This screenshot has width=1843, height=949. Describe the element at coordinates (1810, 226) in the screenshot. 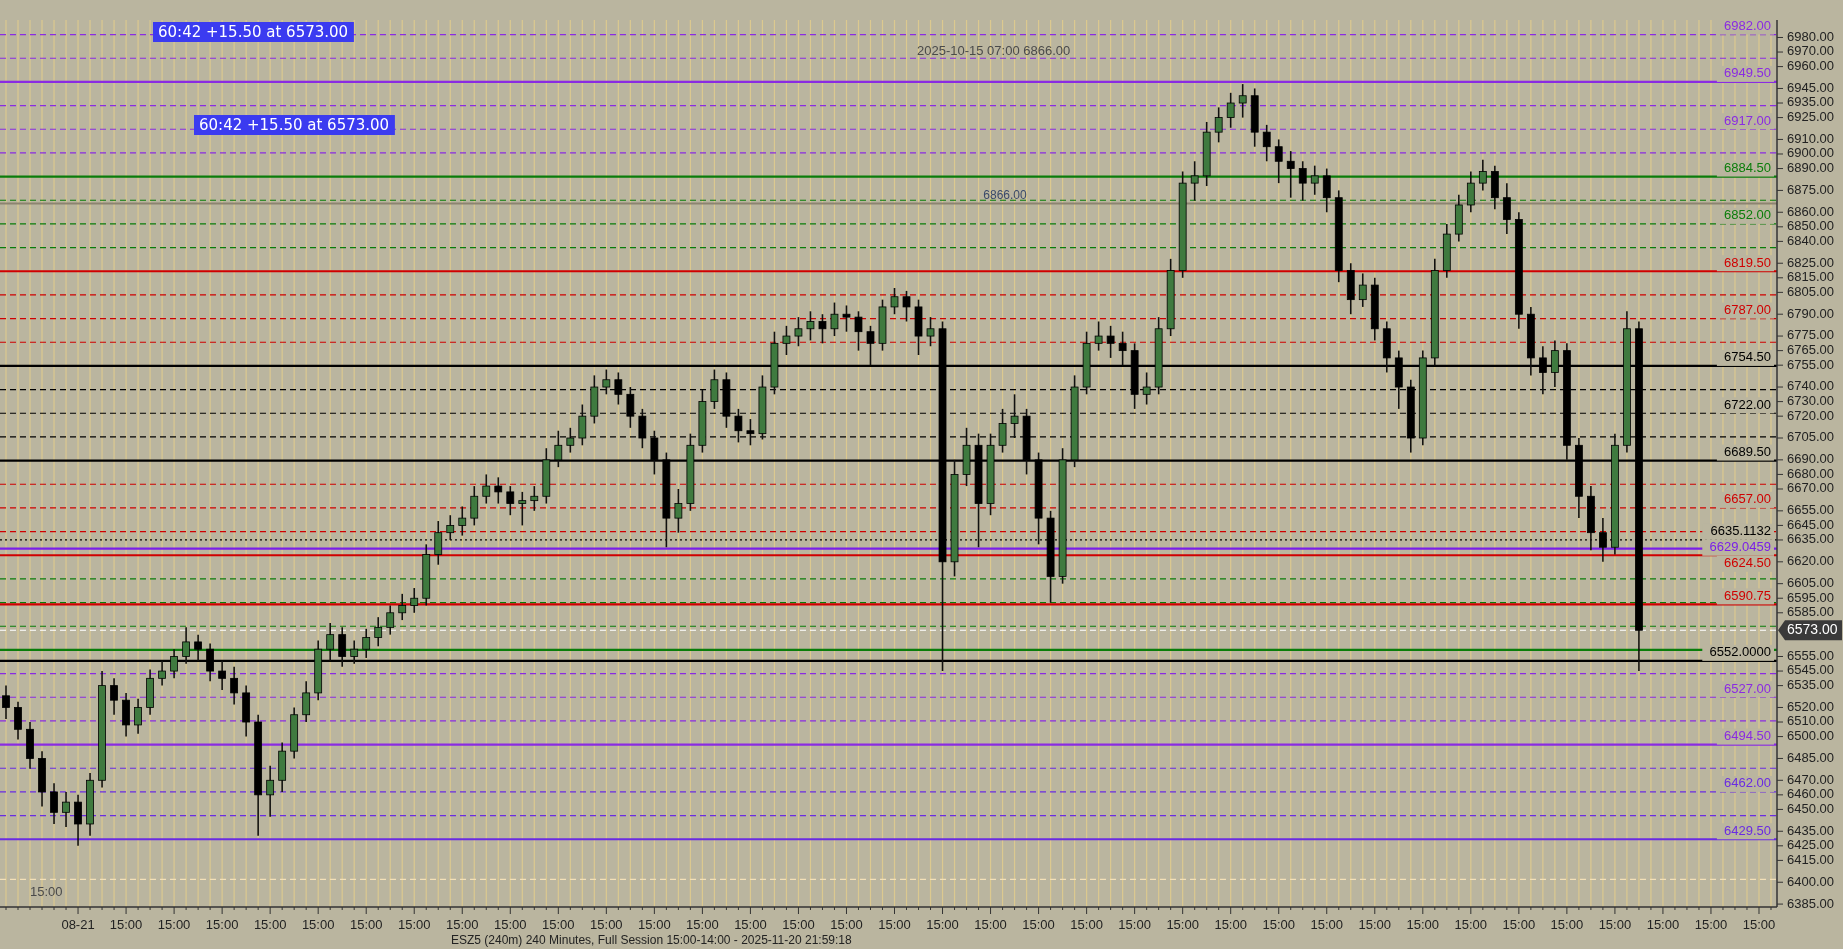

I see `y-tick-label: 6850.00` at that location.